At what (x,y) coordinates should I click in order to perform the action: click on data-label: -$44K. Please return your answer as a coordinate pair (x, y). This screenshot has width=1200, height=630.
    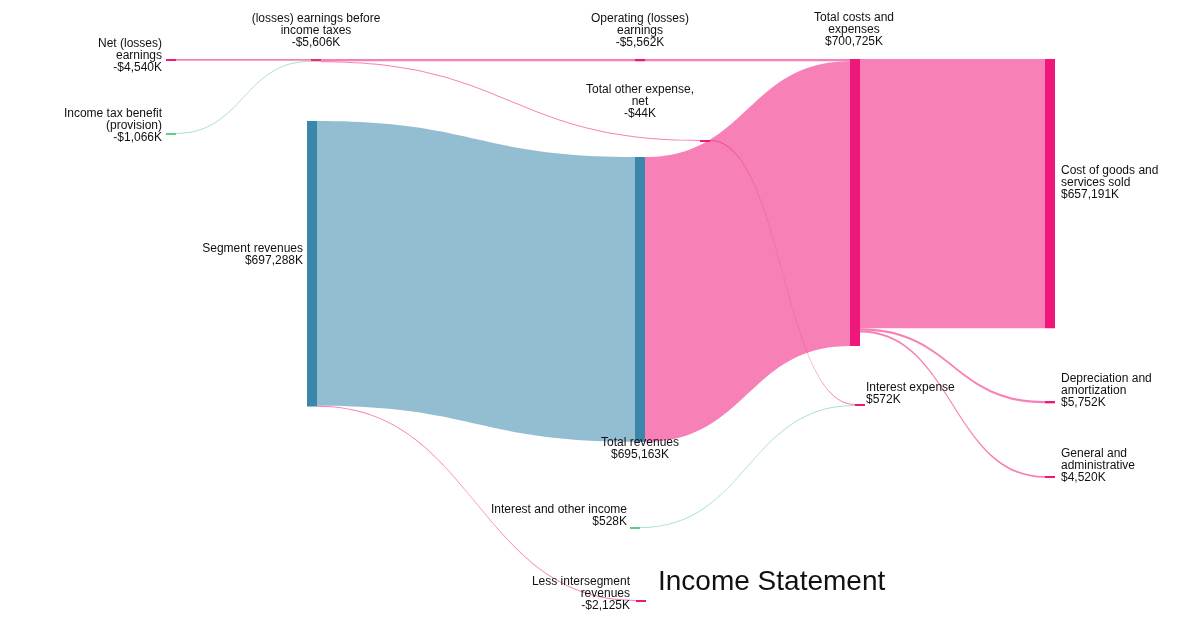
    Looking at the image, I should click on (640, 113).